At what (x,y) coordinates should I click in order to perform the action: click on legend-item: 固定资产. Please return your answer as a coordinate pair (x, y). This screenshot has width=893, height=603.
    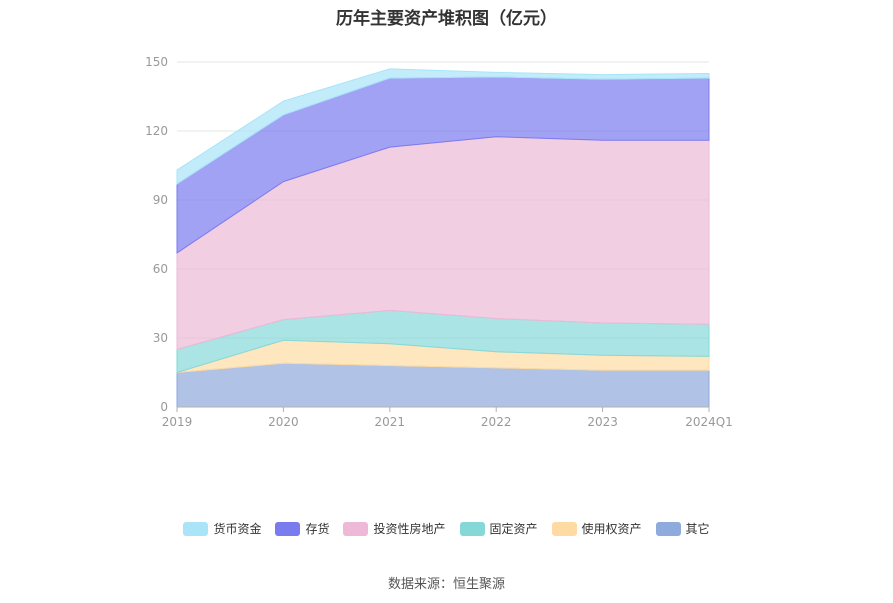
    Looking at the image, I should click on (498, 528).